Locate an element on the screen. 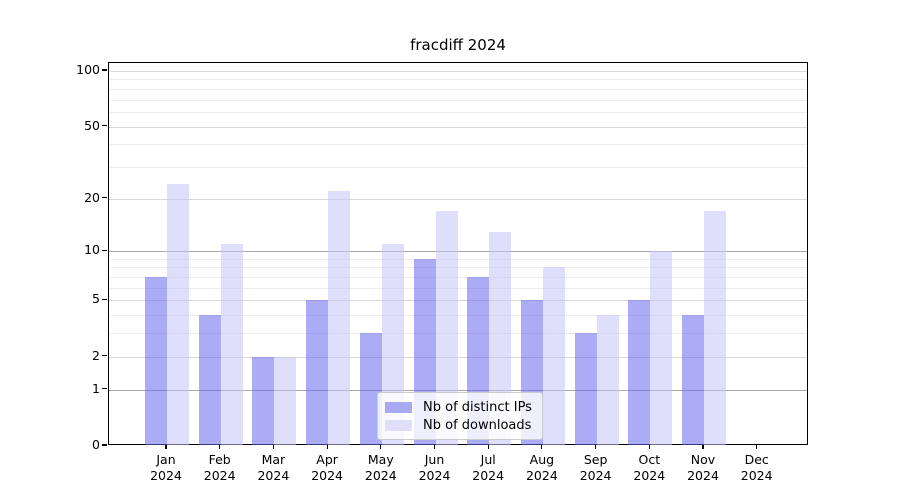  bar-distinct-ips-apr is located at coordinates (317, 372).